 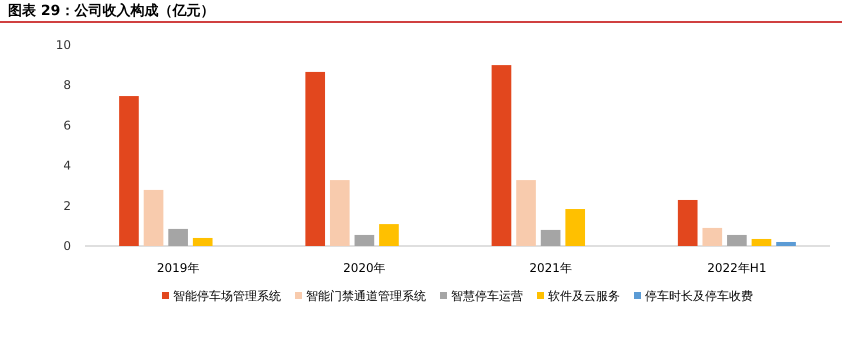 What do you see at coordinates (487, 296) in the screenshot?
I see `legend-label: 智慧停车运营` at bounding box center [487, 296].